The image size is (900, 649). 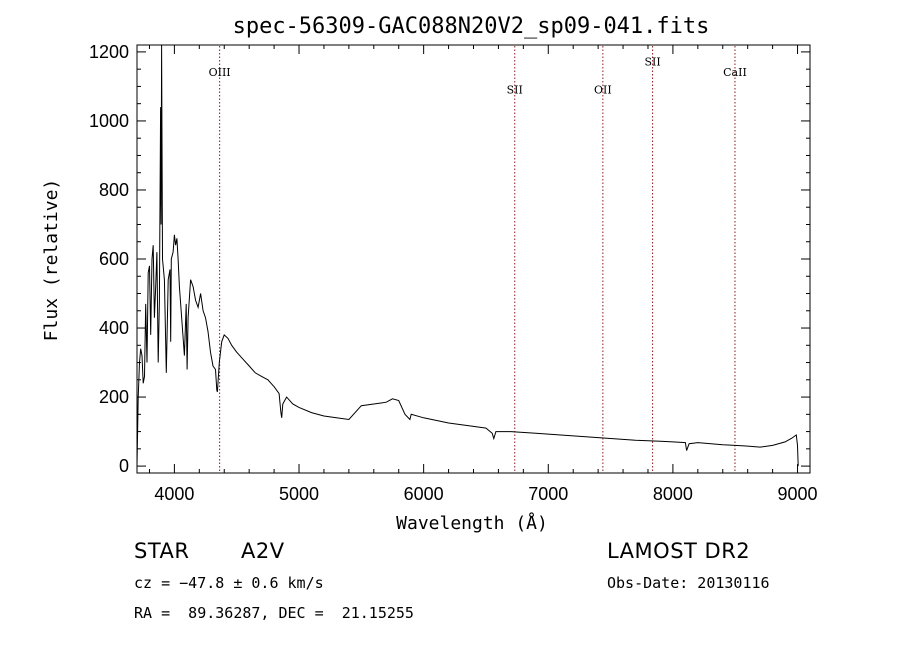 What do you see at coordinates (174, 494) in the screenshot?
I see `x-tick-label: 4000` at bounding box center [174, 494].